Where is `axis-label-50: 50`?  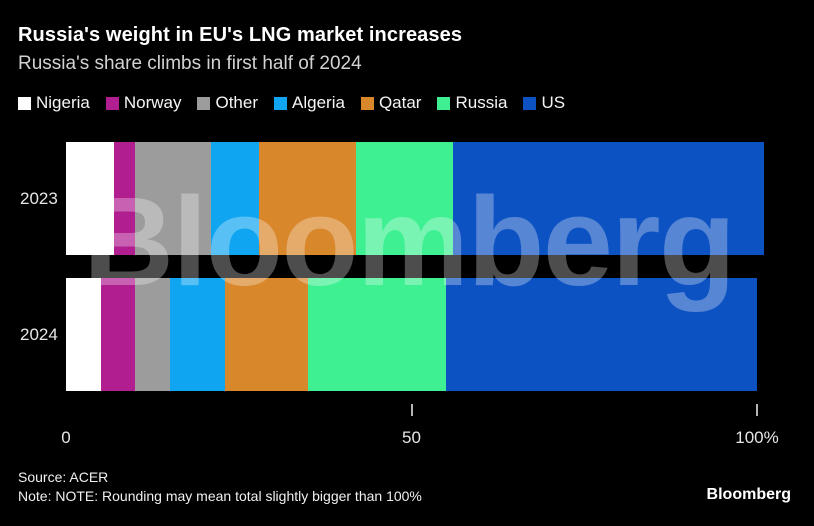
axis-label-50: 50 is located at coordinates (411, 437).